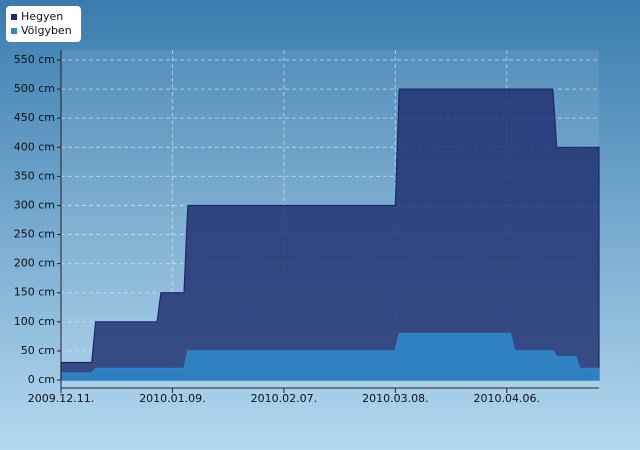 Image resolution: width=640 pixels, height=450 pixels. What do you see at coordinates (172, 398) in the screenshot?
I see `x-tick-label: 2010.01.09.` at bounding box center [172, 398].